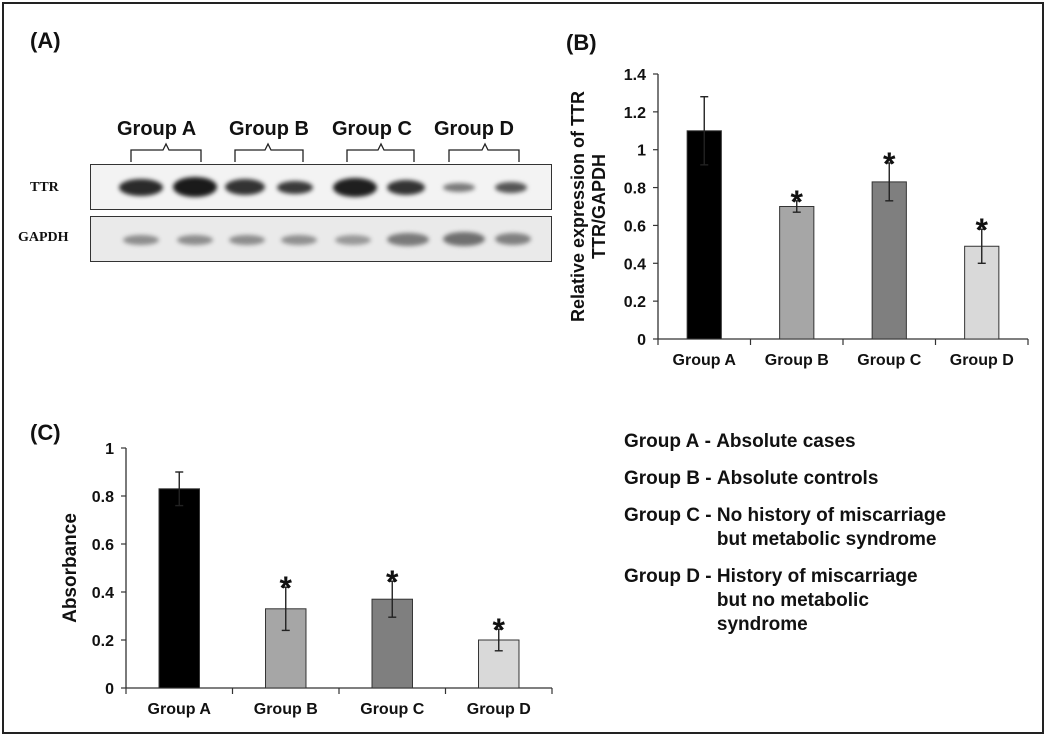 Image resolution: width=1048 pixels, height=738 pixels. What do you see at coordinates (45, 432) in the screenshot?
I see `panel-c-label: (C)` at bounding box center [45, 432].